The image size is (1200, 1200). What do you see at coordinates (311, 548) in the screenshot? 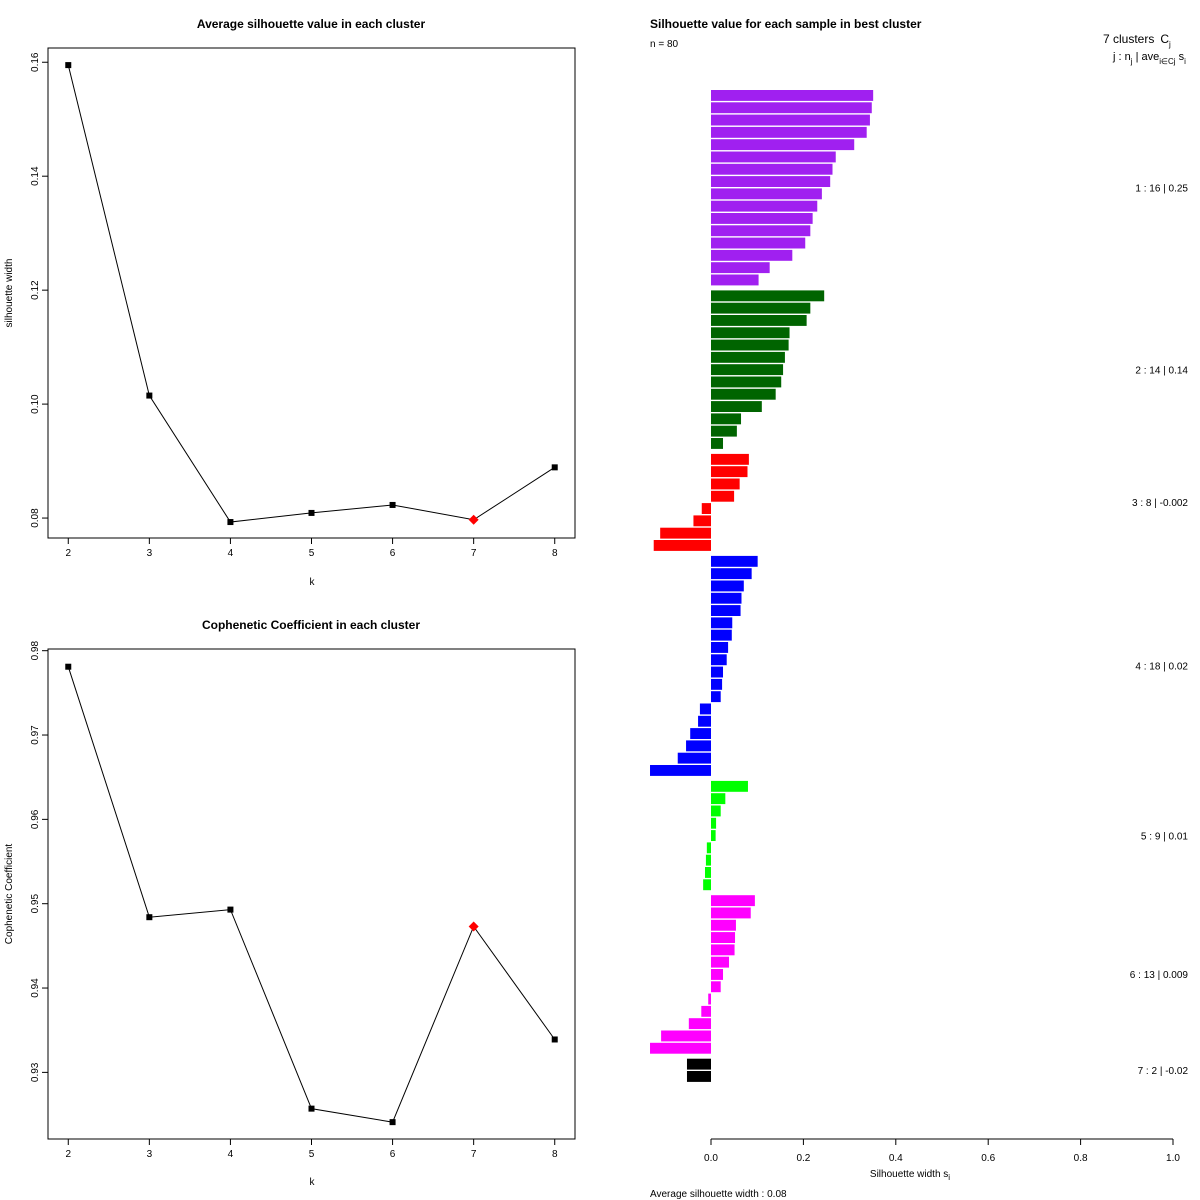
I see `x-ticks: 2 3 4 5 6 7 8` at bounding box center [311, 548].